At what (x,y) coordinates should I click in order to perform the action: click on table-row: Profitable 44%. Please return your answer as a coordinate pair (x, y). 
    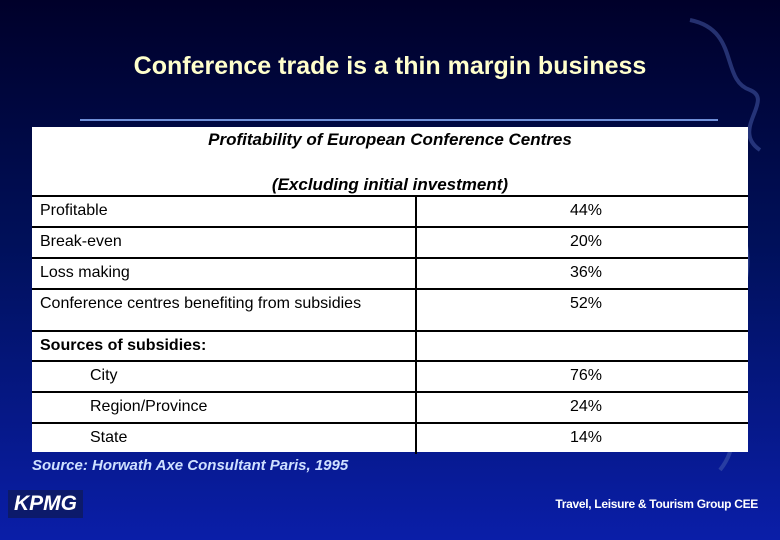
    Looking at the image, I should click on (390, 211).